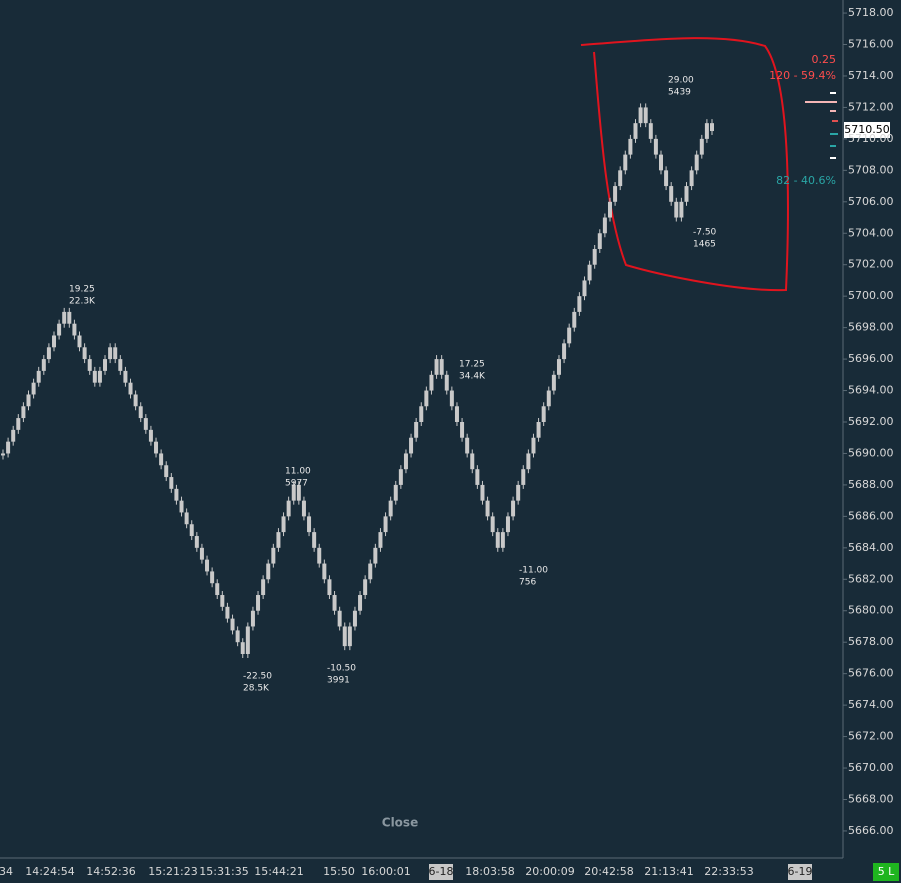 This screenshot has width=901, height=883. Describe the element at coordinates (679, 93) in the screenshot. I see `pivot-label: 5439` at that location.